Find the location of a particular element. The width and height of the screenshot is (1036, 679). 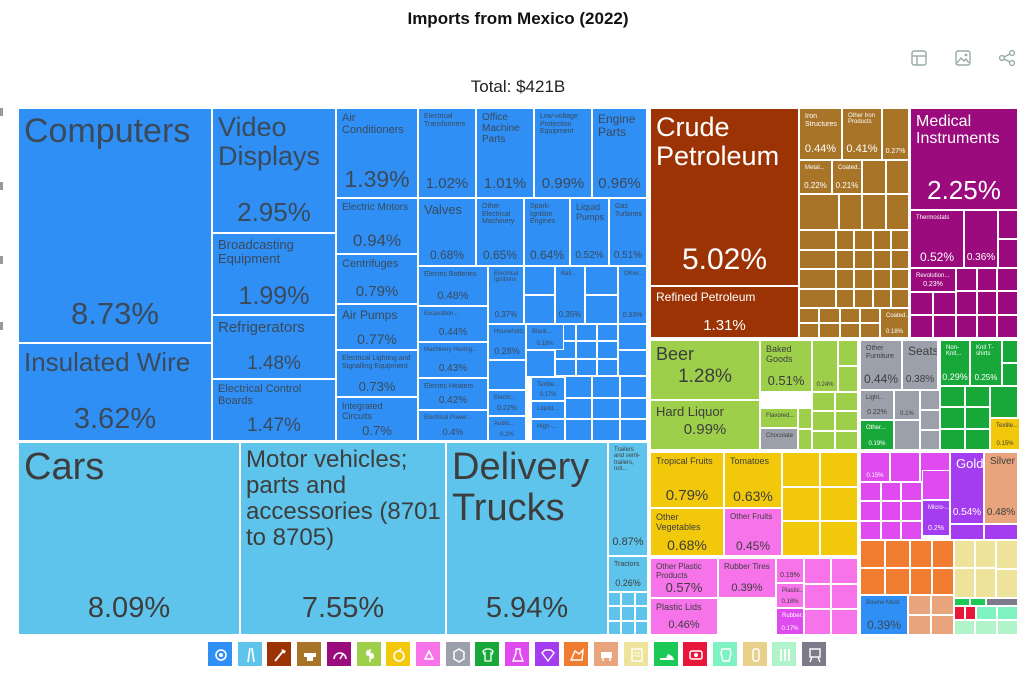

treemap-cell-broadcasting-equipment: Broadcasting Equipment 1.99% is located at coordinates (274, 274).